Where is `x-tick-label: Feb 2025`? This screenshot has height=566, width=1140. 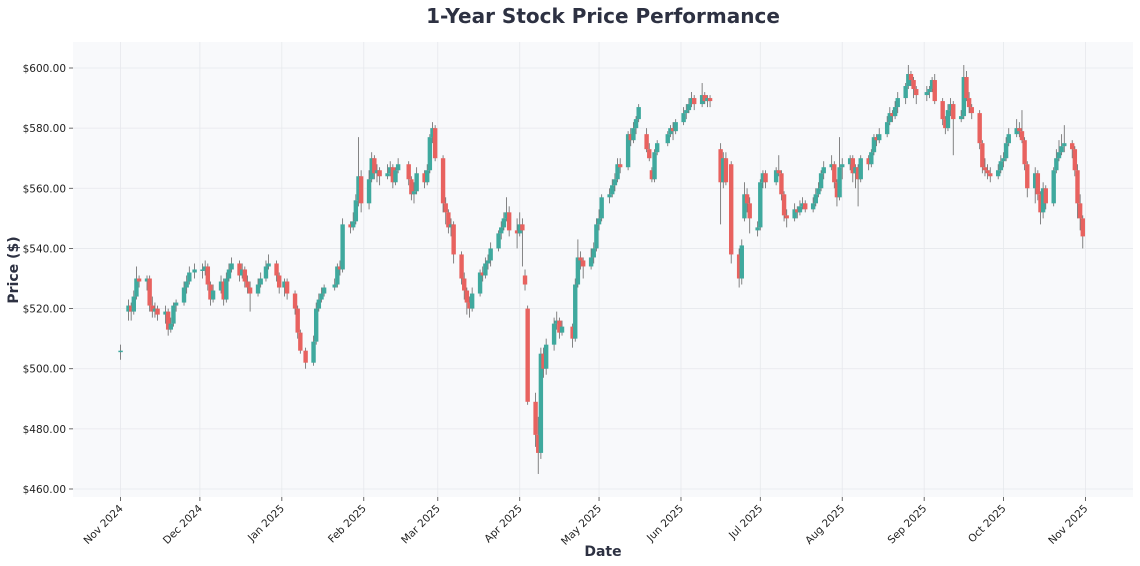
x-tick-label: Feb 2025 is located at coordinates (347, 524).